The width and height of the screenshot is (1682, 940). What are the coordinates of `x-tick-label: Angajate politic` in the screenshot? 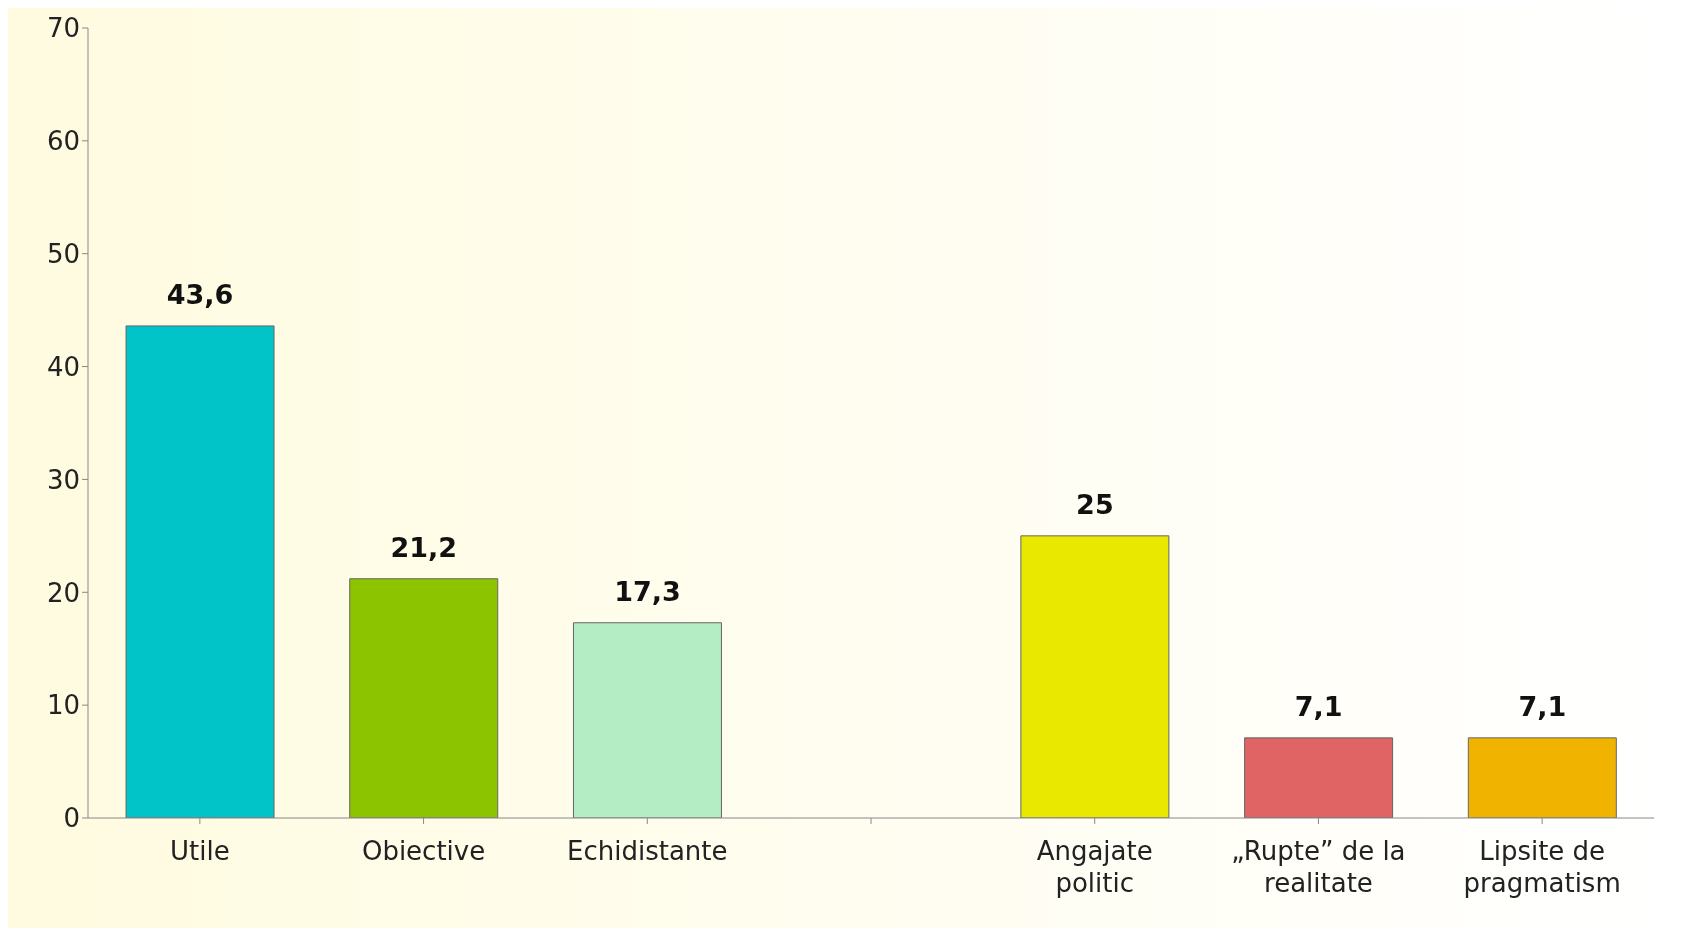 It's located at (1094, 867).